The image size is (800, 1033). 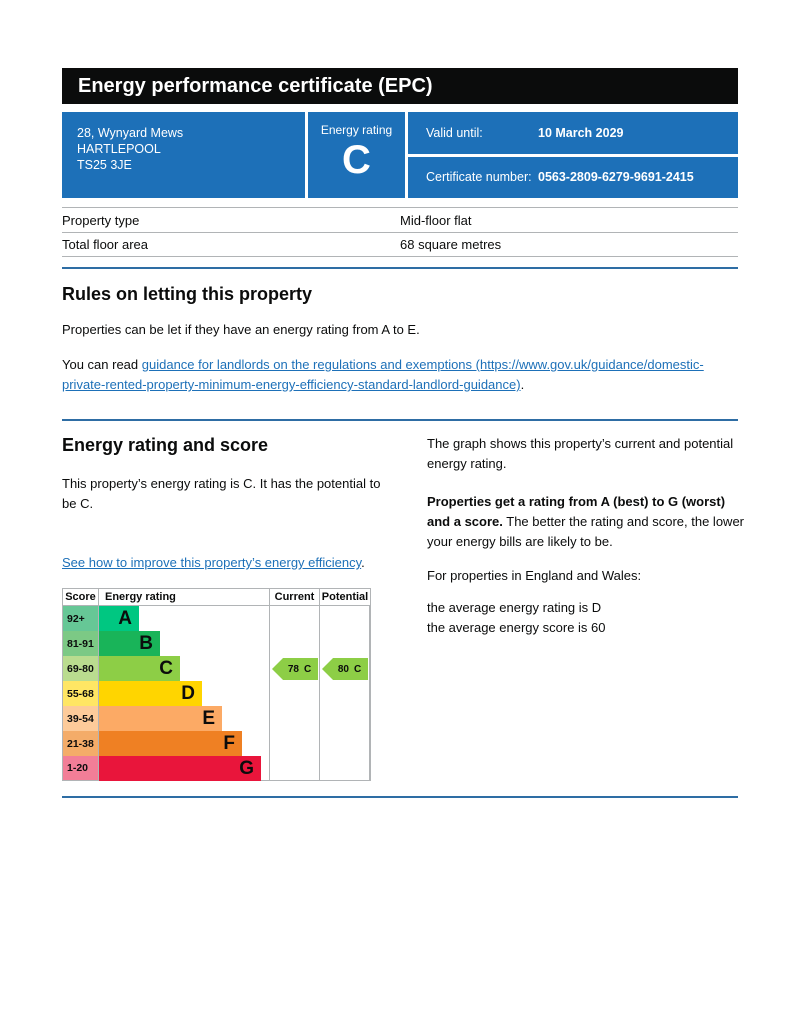 What do you see at coordinates (522, 384) in the screenshot?
I see `guidance-suffix: .` at bounding box center [522, 384].